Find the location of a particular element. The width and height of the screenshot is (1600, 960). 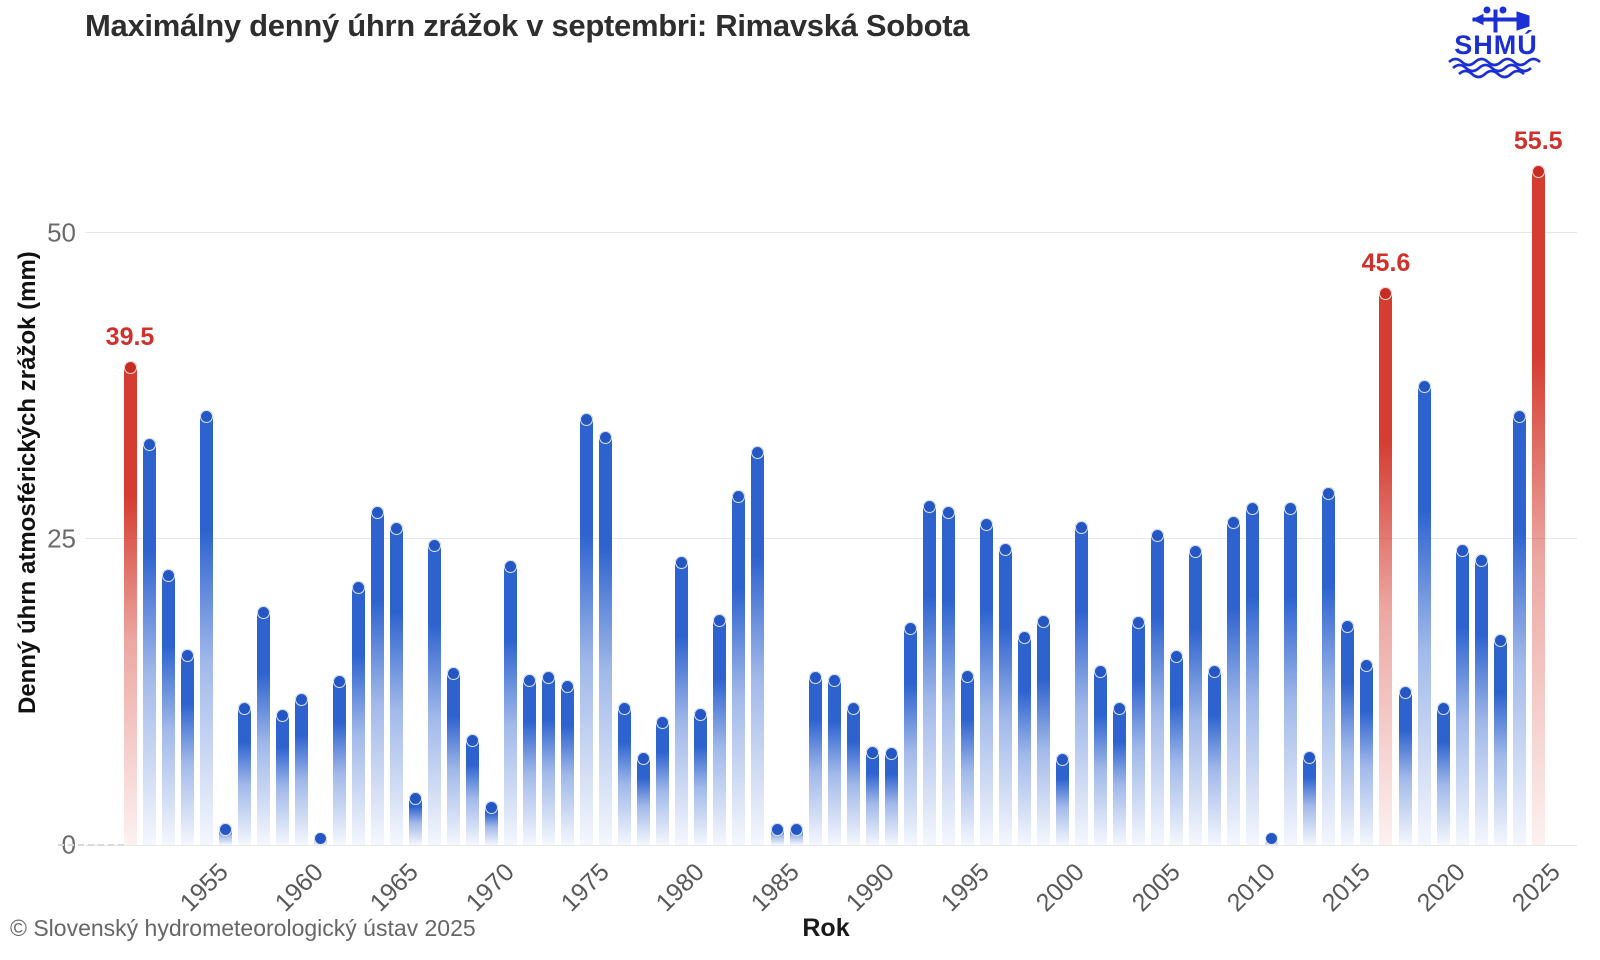

bar-cap-1961 is located at coordinates (320, 838).